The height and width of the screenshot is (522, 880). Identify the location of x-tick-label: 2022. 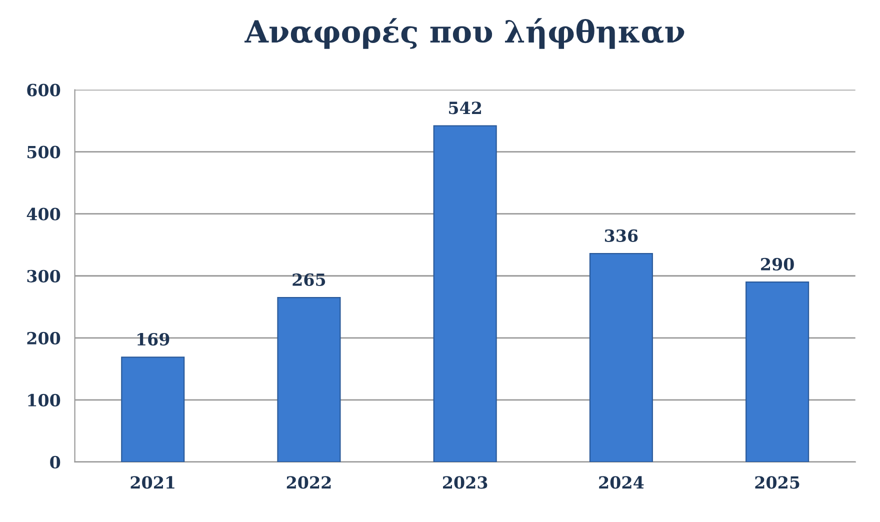
(308, 482).